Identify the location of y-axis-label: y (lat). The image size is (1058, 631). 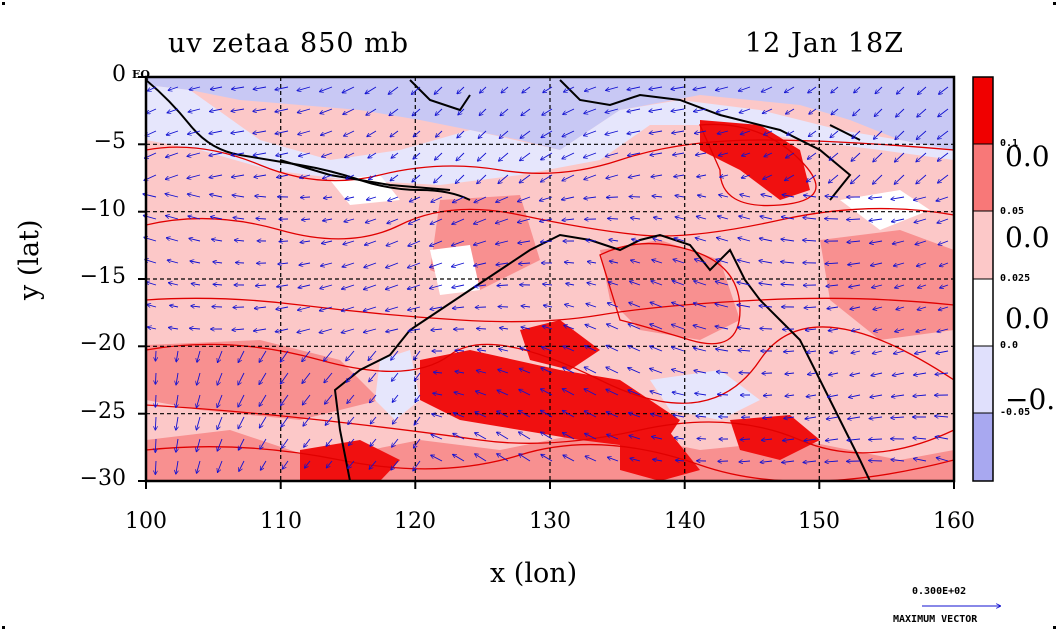
(29, 260).